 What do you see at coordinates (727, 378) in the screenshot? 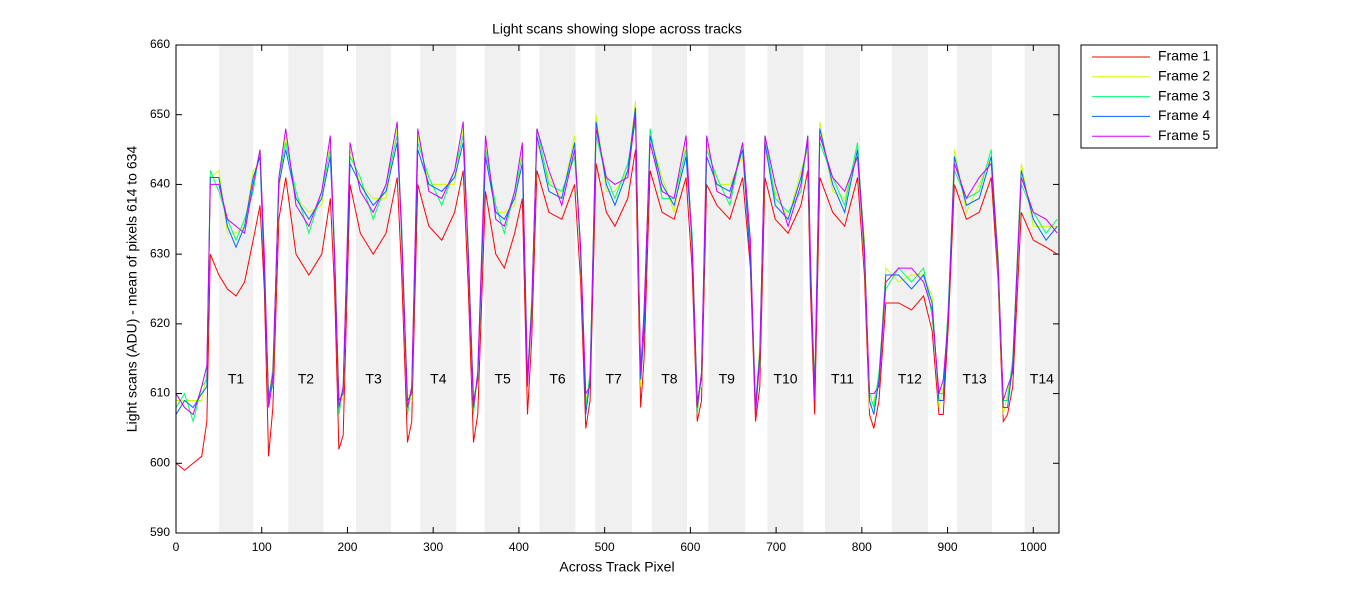
I see `track-label: T9` at bounding box center [727, 378].